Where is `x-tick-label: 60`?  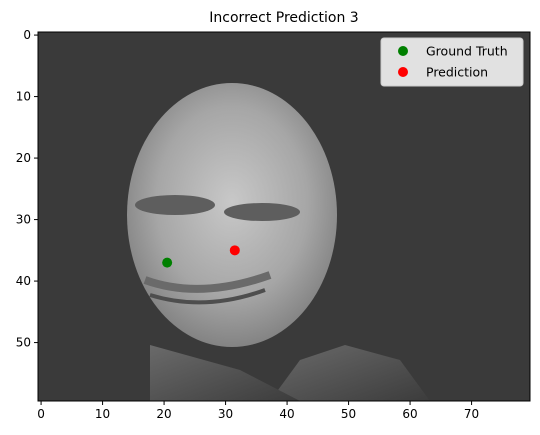 x-tick-label: 60 is located at coordinates (409, 414).